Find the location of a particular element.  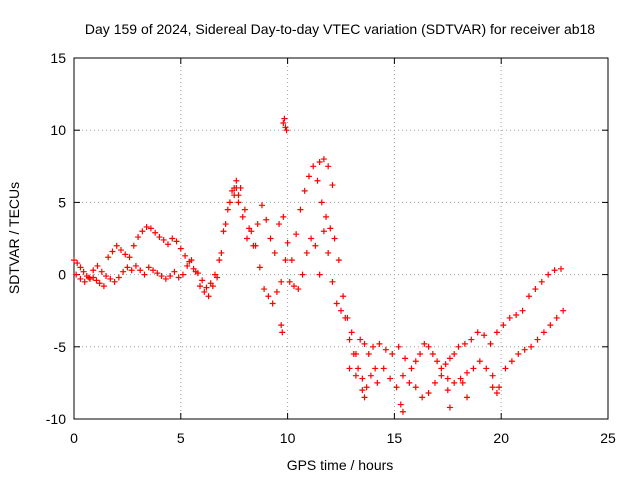

x-tick-label: 20 is located at coordinates (501, 438).